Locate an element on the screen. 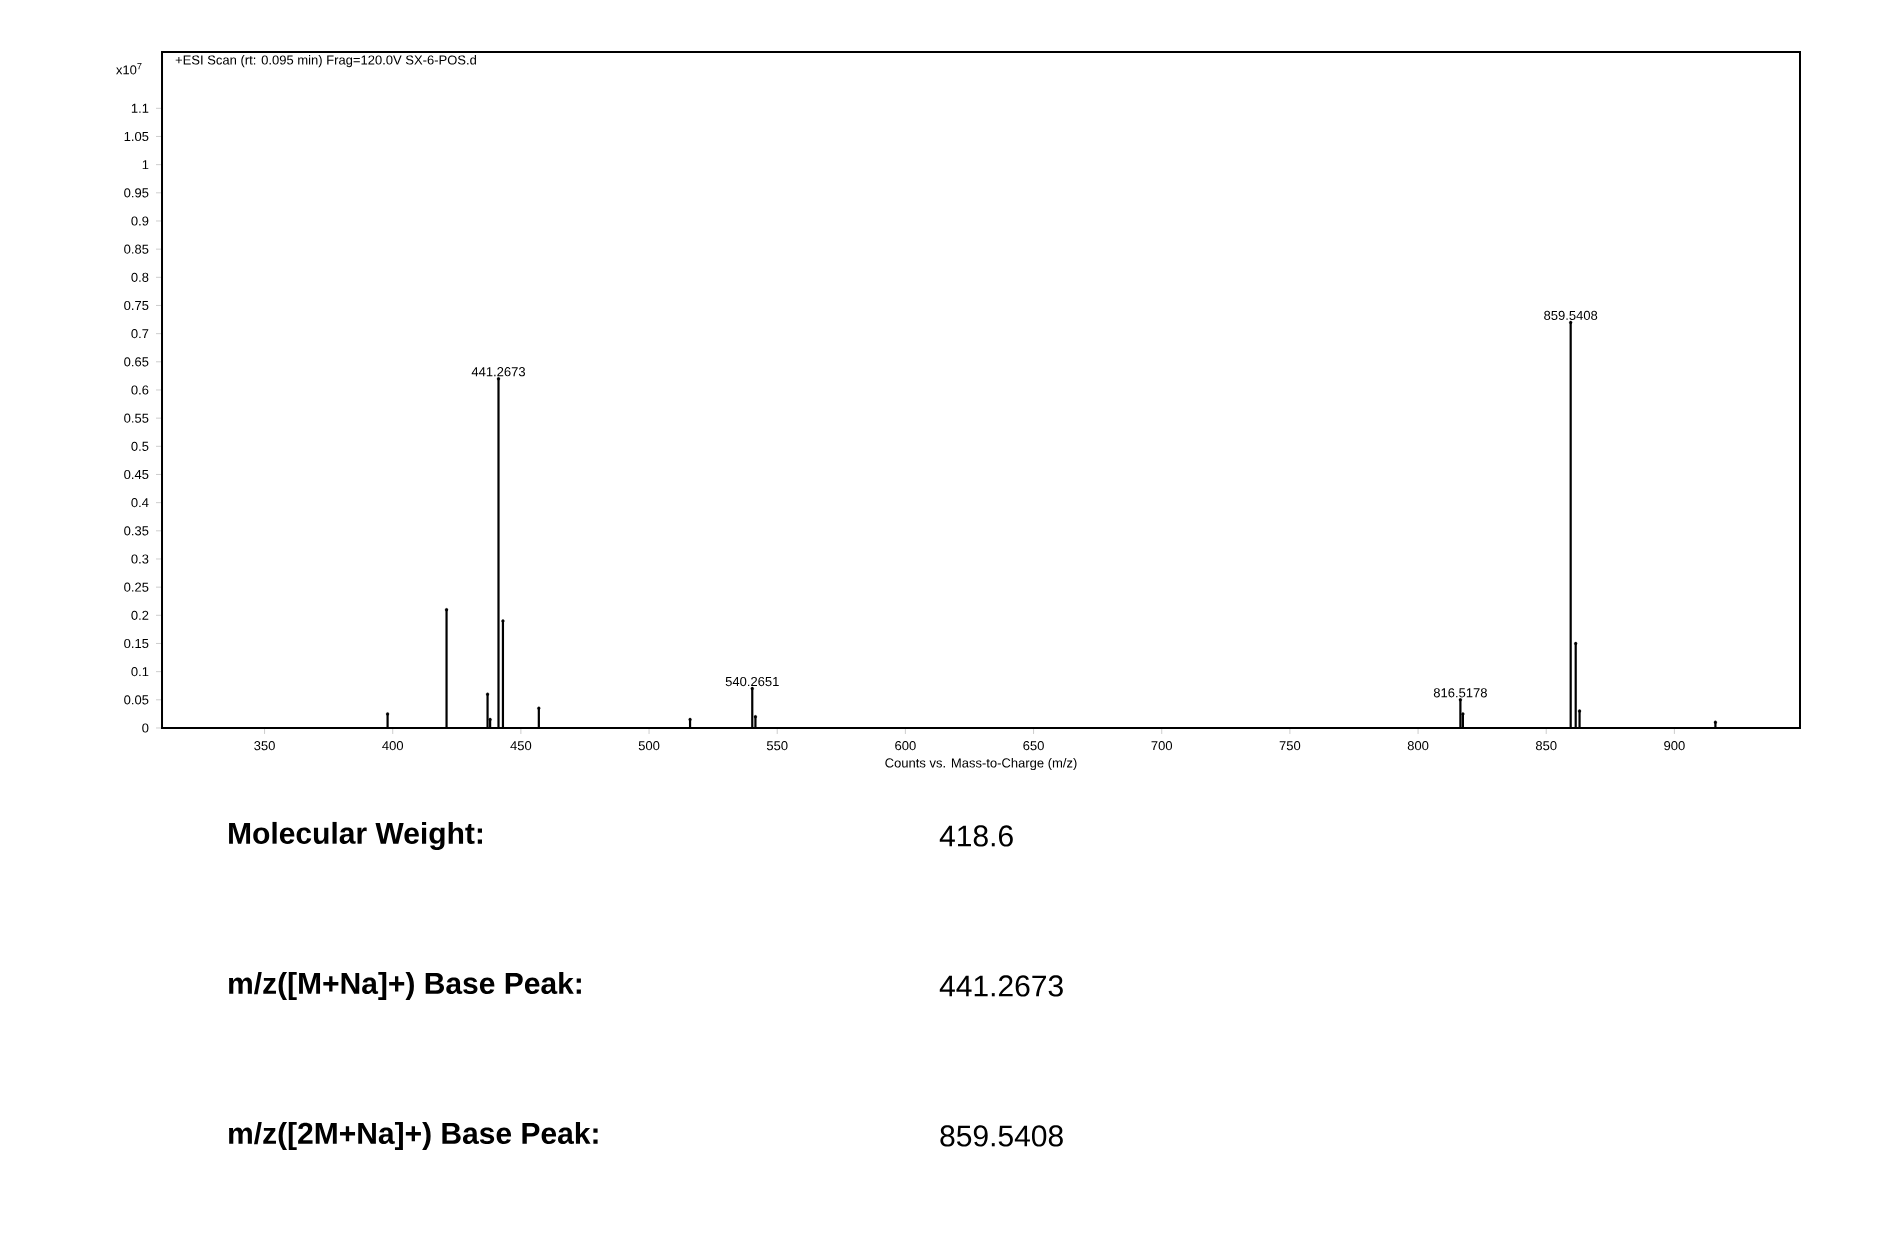 Image resolution: width=1892 pixels, height=1258 pixels. text: Molecular Weight: is located at coordinates (355, 836).